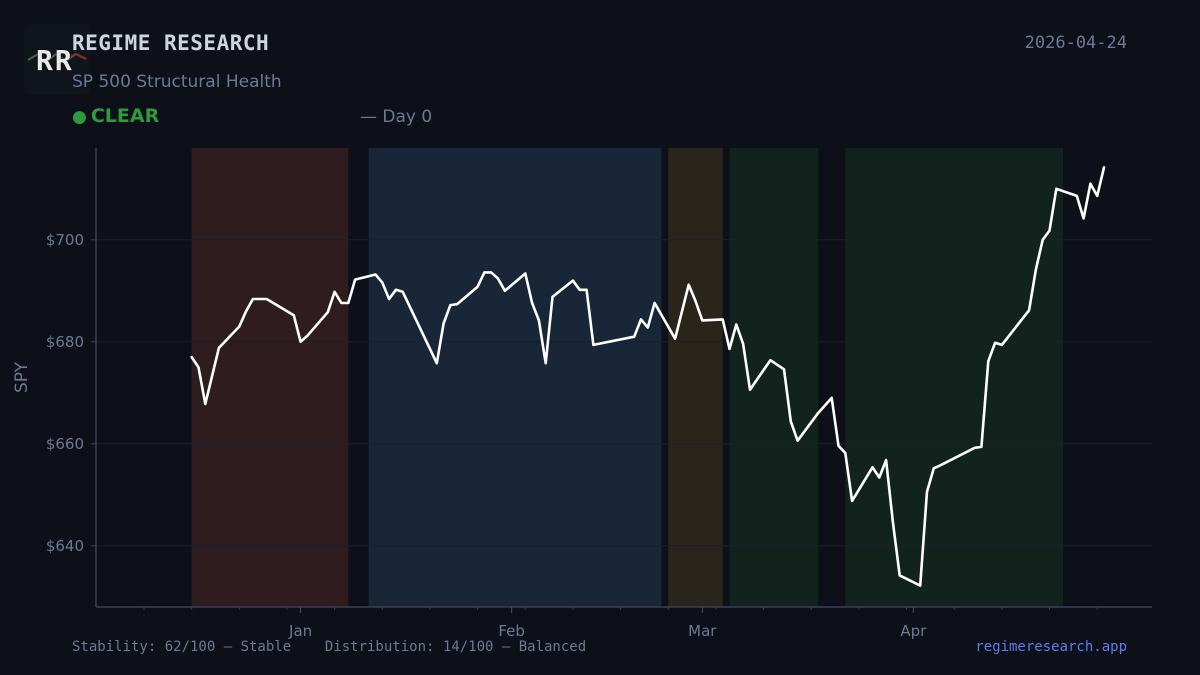  What do you see at coordinates (65, 240) in the screenshot?
I see `y-tick-label: $700` at bounding box center [65, 240].